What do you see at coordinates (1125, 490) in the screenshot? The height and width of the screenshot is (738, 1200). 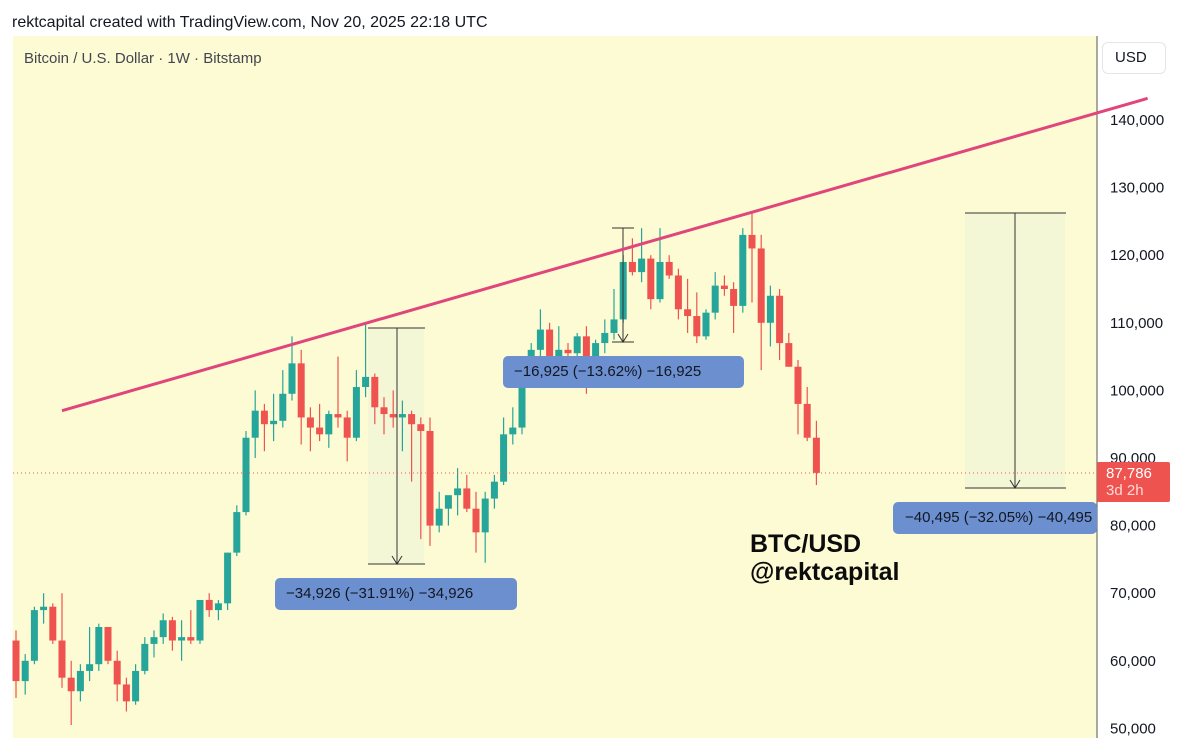 I see `candle-countdown: 3d 2h` at bounding box center [1125, 490].